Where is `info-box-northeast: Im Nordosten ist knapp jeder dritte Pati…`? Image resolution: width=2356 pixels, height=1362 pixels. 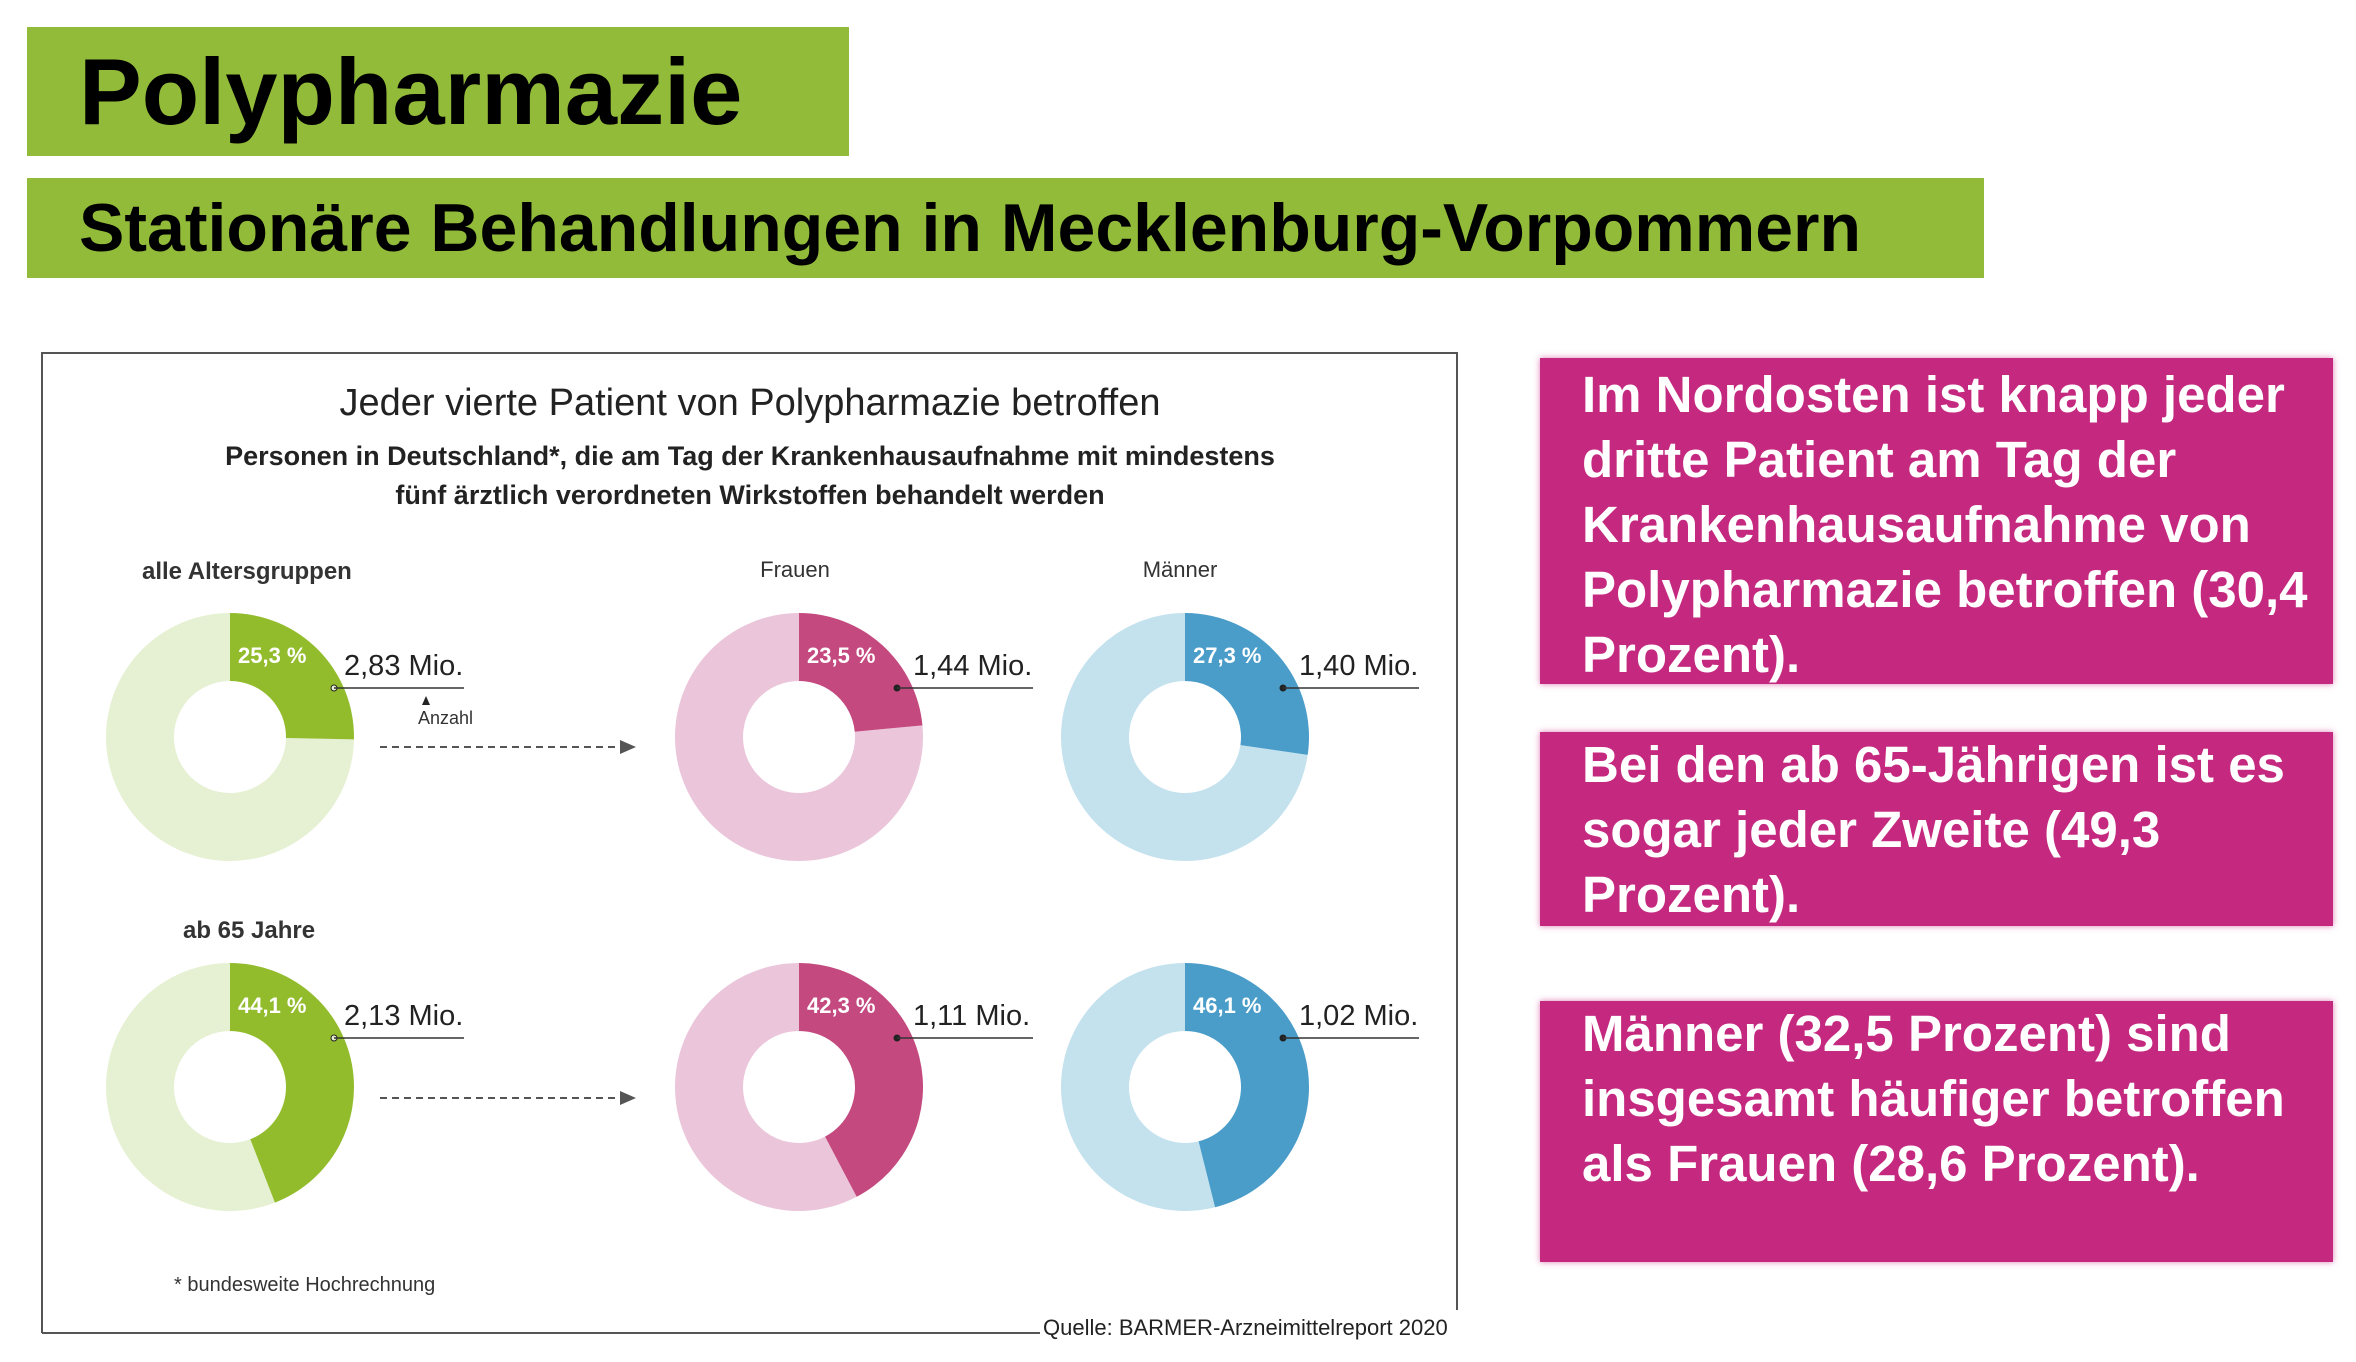
info-box-northeast: Im Nordosten ist knapp jeder dritte Pati… is located at coordinates (1936, 521).